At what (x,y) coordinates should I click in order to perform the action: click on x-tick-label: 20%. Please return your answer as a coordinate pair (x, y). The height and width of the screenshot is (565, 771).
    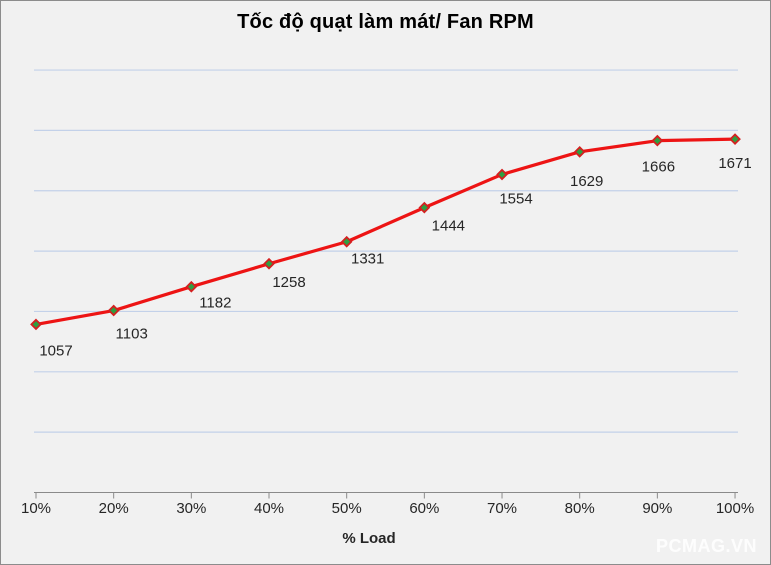
    Looking at the image, I should click on (114, 508).